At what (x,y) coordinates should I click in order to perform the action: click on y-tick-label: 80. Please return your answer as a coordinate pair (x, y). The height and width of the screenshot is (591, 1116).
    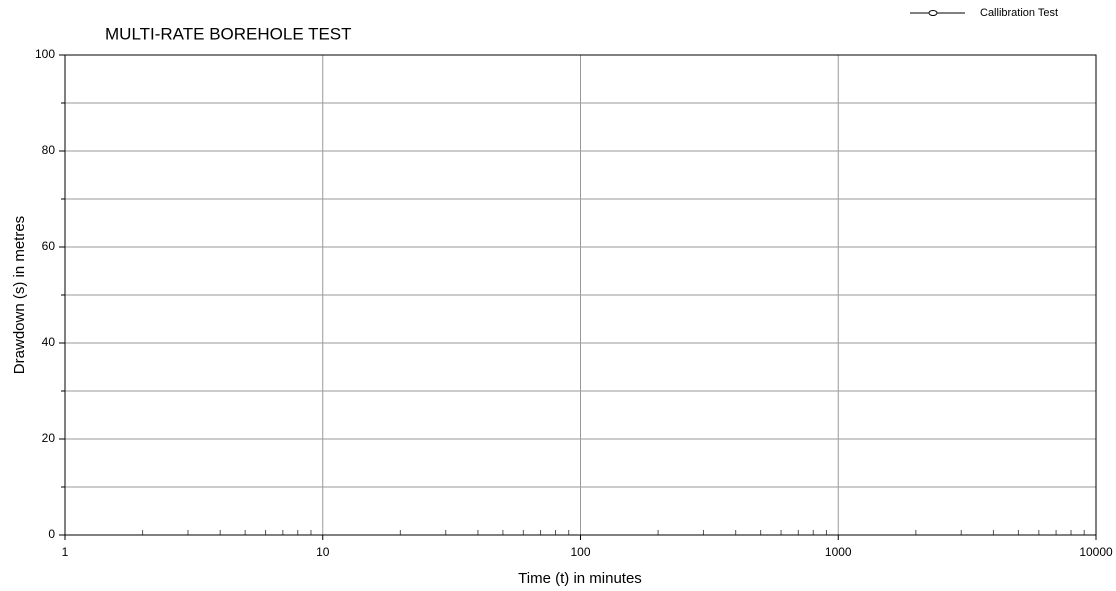
    Looking at the image, I should click on (49, 150).